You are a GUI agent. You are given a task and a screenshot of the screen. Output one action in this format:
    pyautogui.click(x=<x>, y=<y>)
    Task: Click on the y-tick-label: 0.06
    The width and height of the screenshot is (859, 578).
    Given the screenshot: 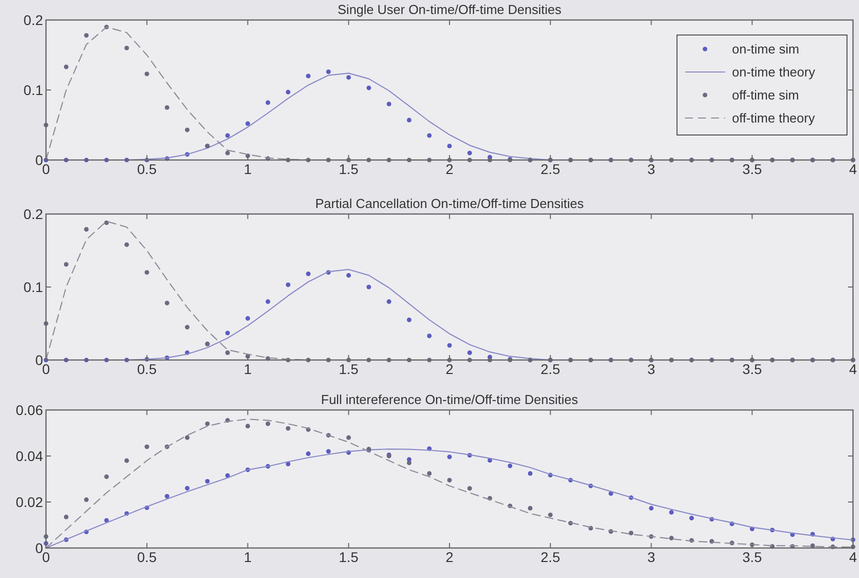 What is the action you would take?
    pyautogui.click(x=30, y=410)
    